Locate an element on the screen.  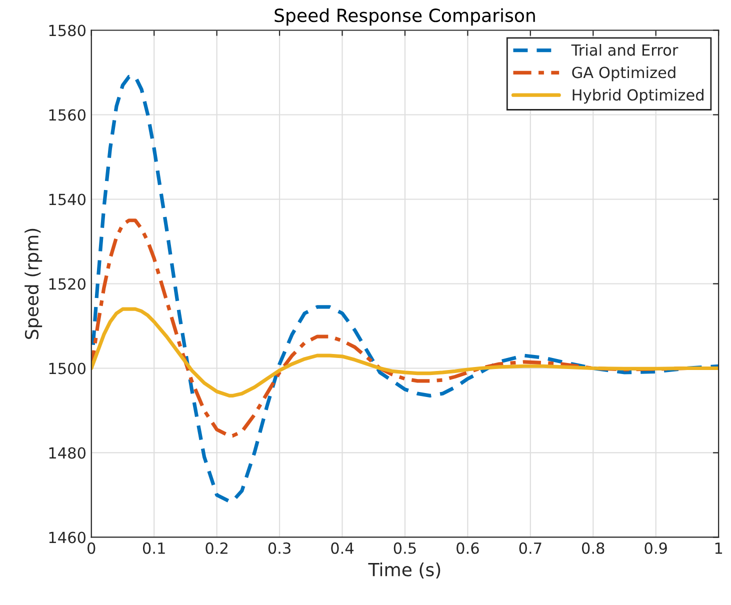
y-tick-label: 1560 is located at coordinates (67, 115).